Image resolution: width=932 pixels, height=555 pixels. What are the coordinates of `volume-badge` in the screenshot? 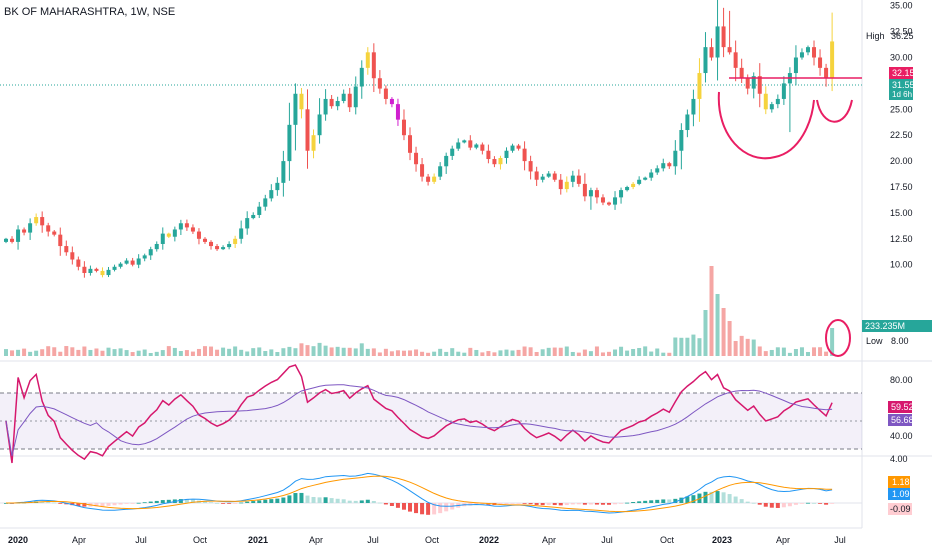 It's located at (897, 326).